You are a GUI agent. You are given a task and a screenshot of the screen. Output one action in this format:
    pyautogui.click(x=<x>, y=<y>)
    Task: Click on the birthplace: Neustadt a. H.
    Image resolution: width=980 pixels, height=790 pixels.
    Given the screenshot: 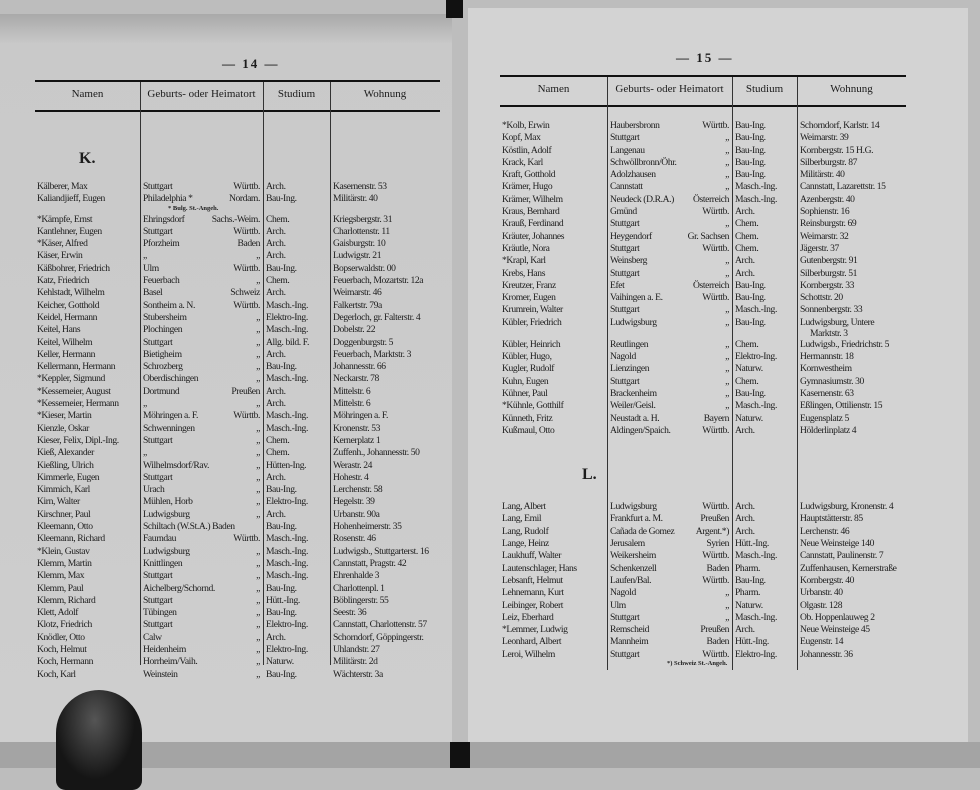 What is the action you would take?
    pyautogui.click(x=635, y=418)
    